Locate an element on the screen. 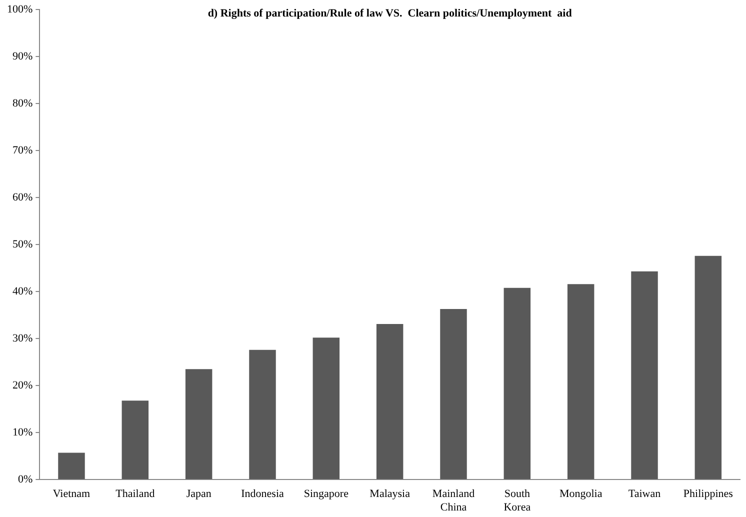 Image resolution: width=746 pixels, height=517 pixels. x-tick-label: Singapore is located at coordinates (326, 494).